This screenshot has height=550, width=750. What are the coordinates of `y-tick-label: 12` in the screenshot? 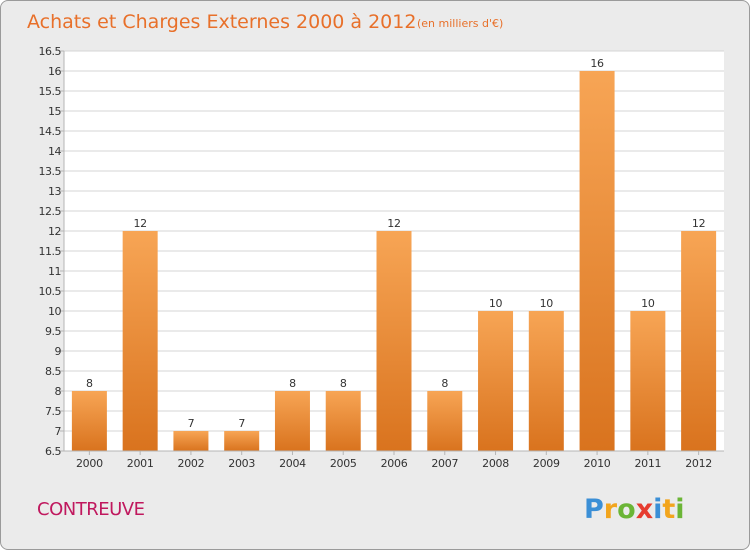 It's located at (54, 231).